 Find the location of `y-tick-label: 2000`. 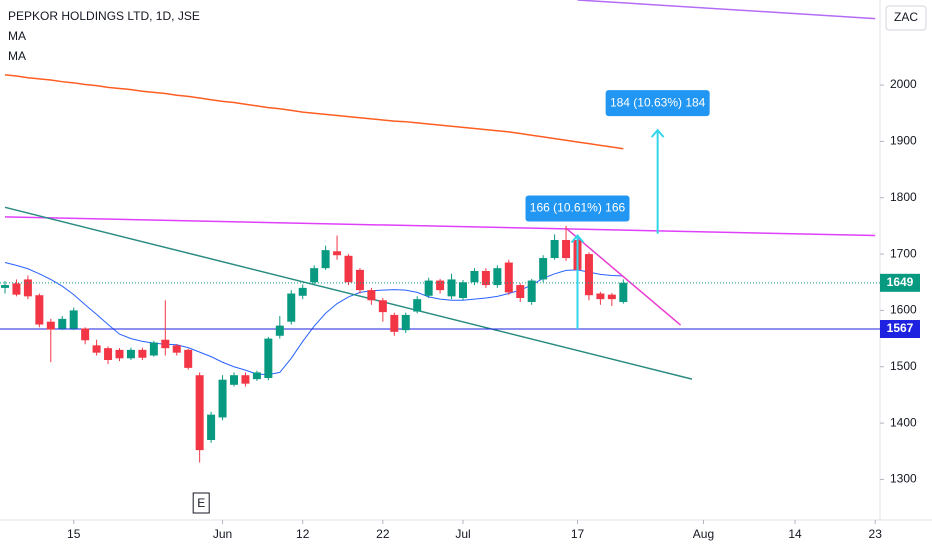

y-tick-label: 2000 is located at coordinates (903, 84).